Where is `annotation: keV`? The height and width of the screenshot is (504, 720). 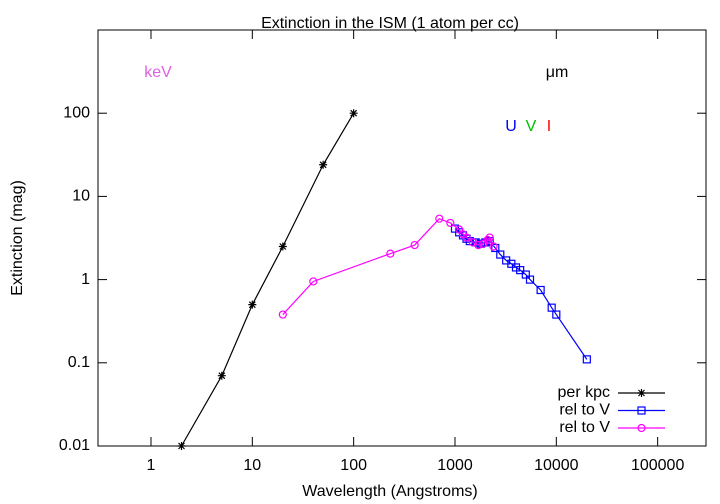 annotation: keV is located at coordinates (158, 72).